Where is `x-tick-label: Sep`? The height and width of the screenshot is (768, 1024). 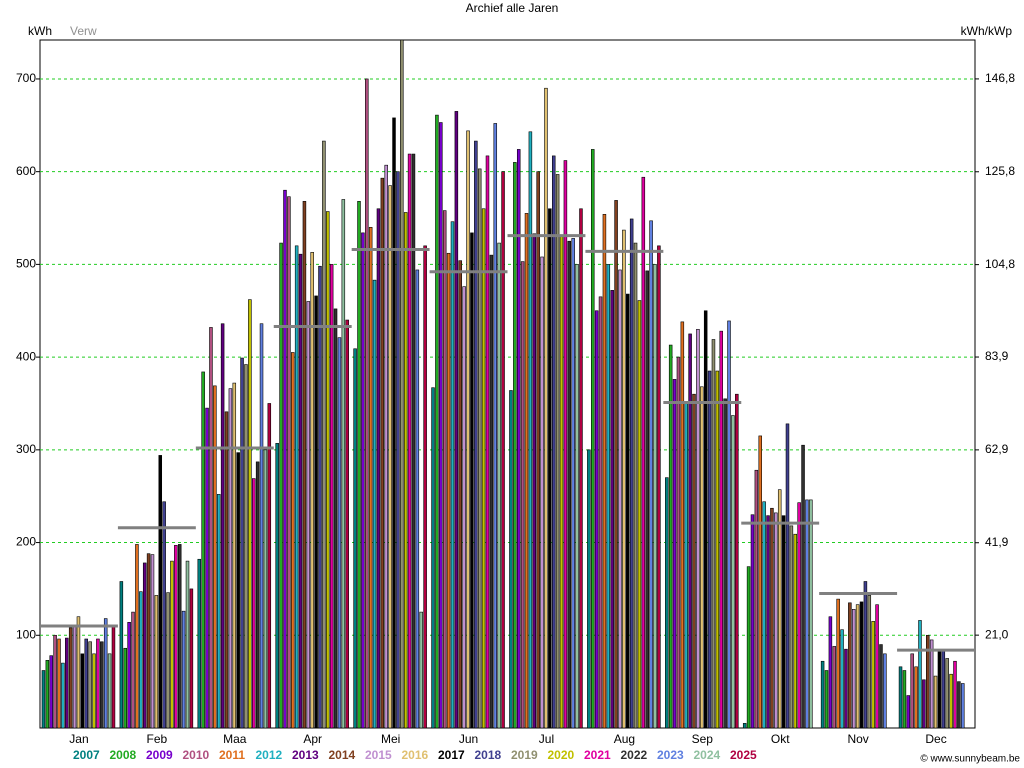
x-tick-label: Sep is located at coordinates (703, 739).